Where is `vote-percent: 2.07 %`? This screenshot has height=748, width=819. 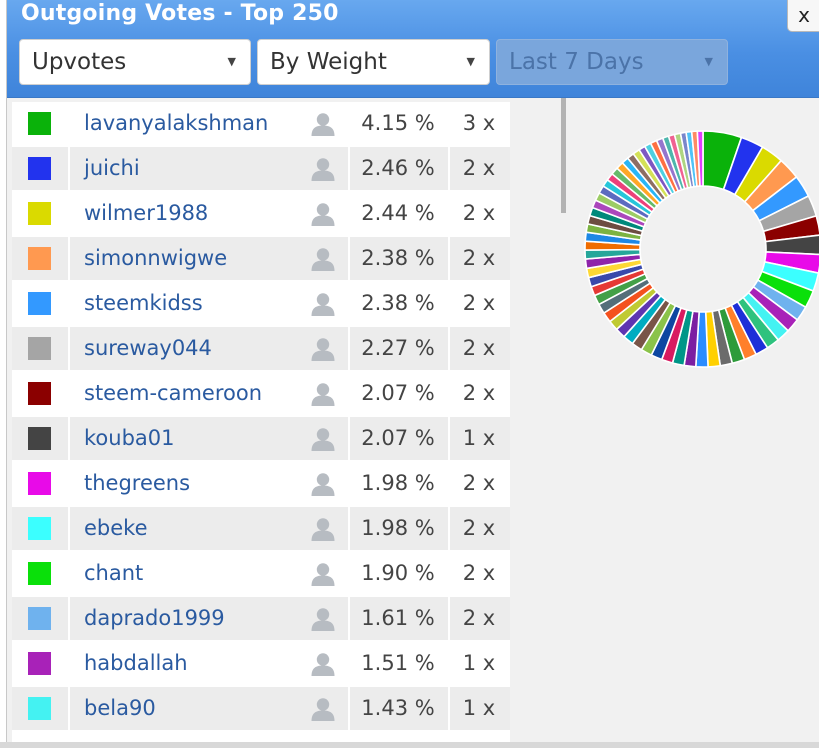 vote-percent: 2.07 % is located at coordinates (398, 393).